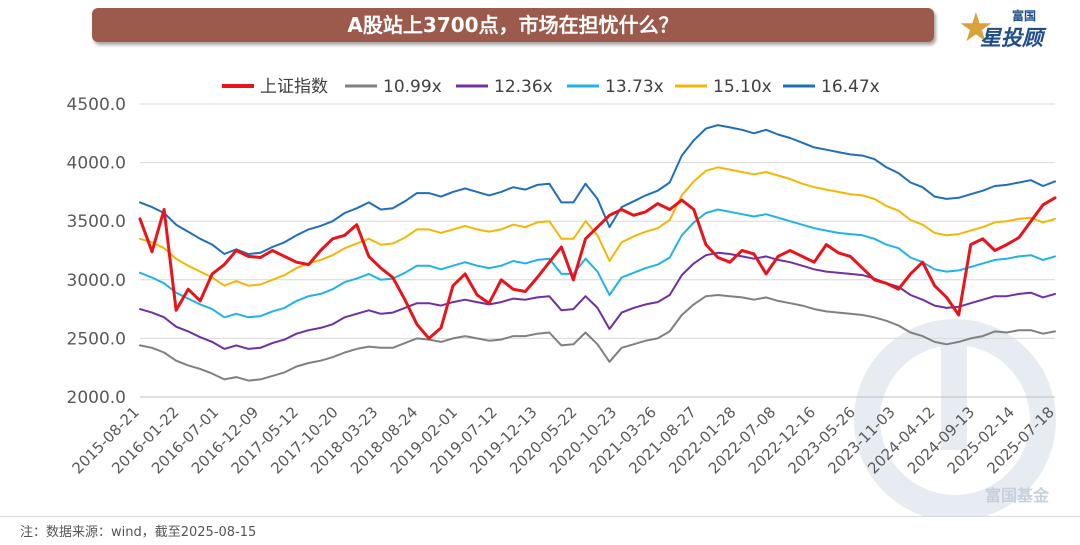 The width and height of the screenshot is (1080, 545). What do you see at coordinates (96, 398) in the screenshot?
I see `y-tick-label: 2000.0` at bounding box center [96, 398].